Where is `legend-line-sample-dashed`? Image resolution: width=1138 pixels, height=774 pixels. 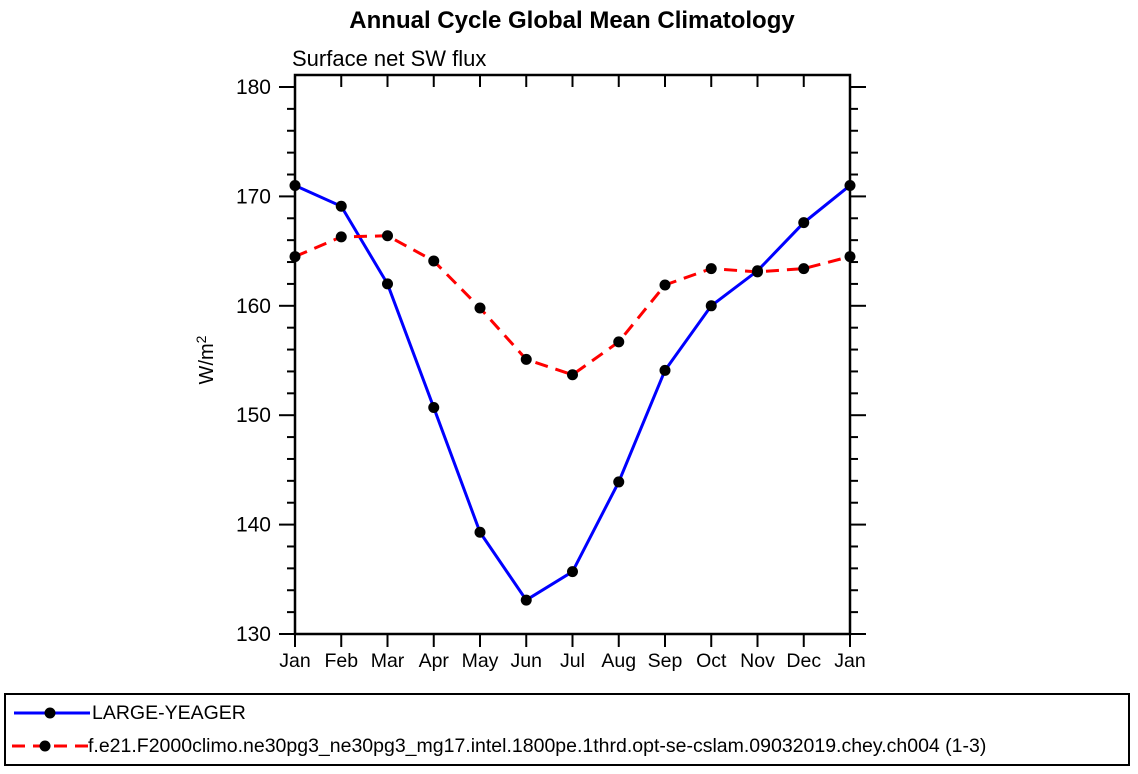 legend-line-sample-dashed is located at coordinates (50, 746).